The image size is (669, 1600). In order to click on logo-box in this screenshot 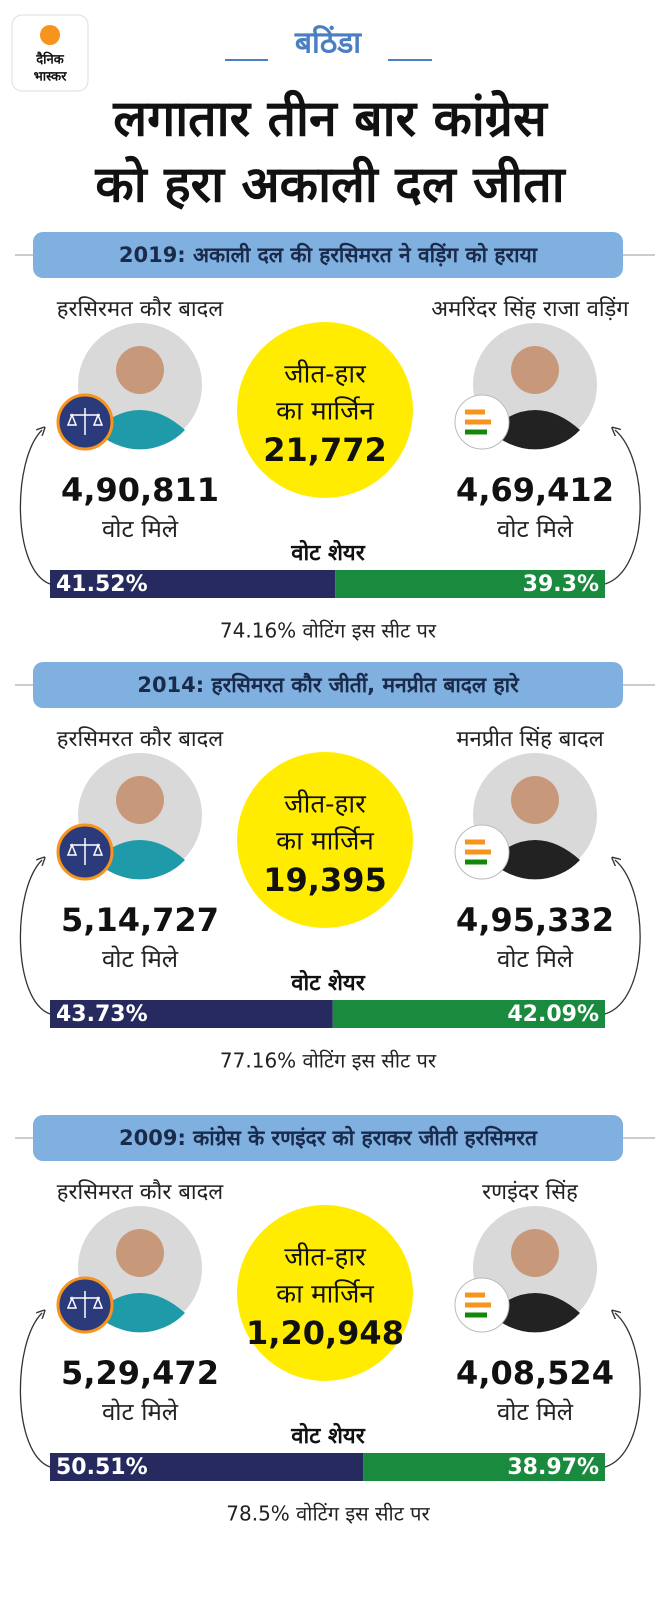, I will do `click(50, 53)`.